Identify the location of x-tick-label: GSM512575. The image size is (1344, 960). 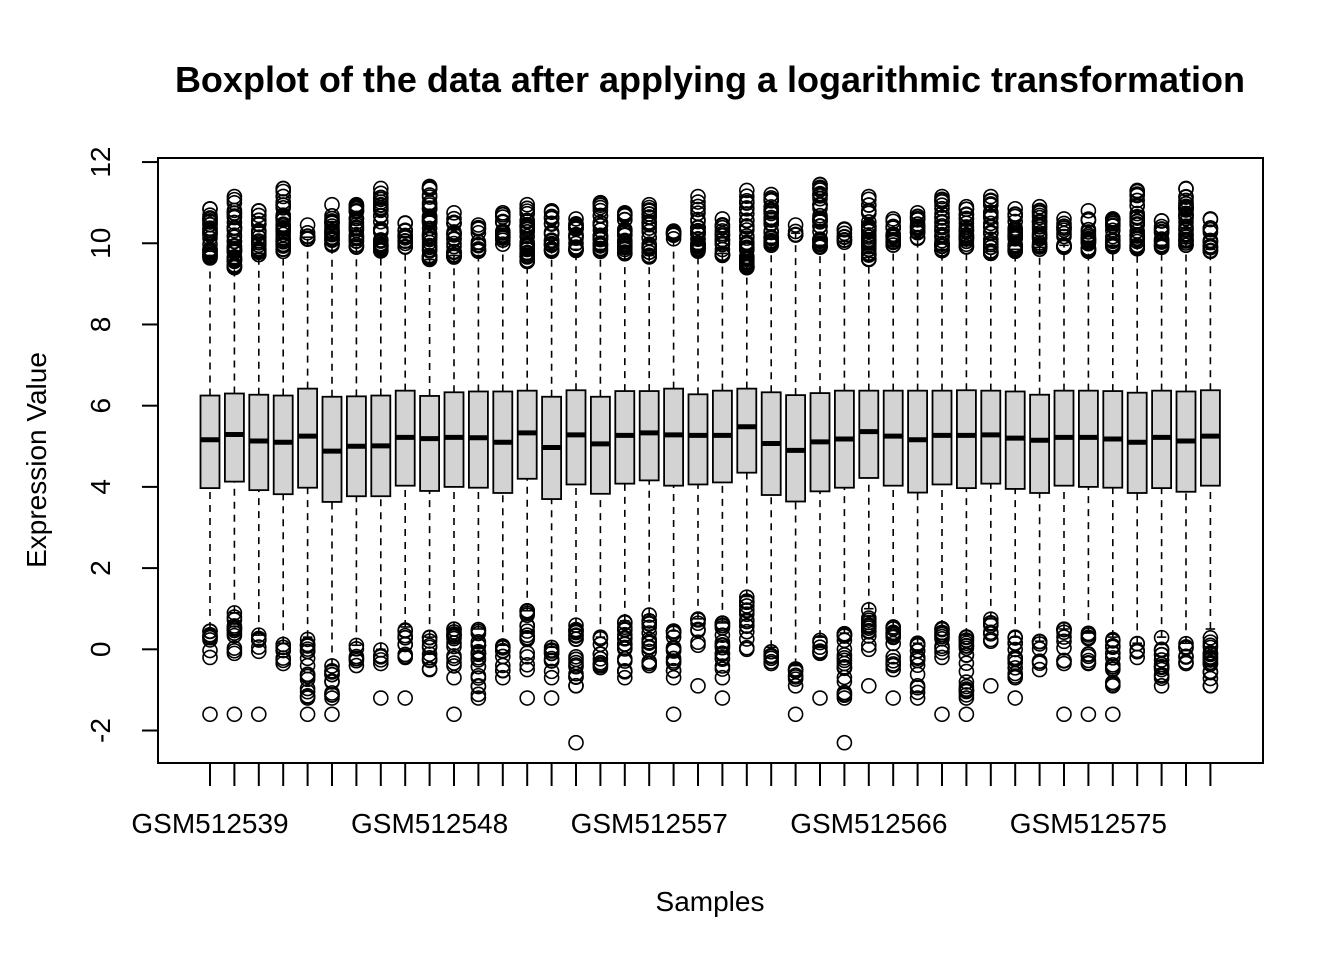
(1088, 823).